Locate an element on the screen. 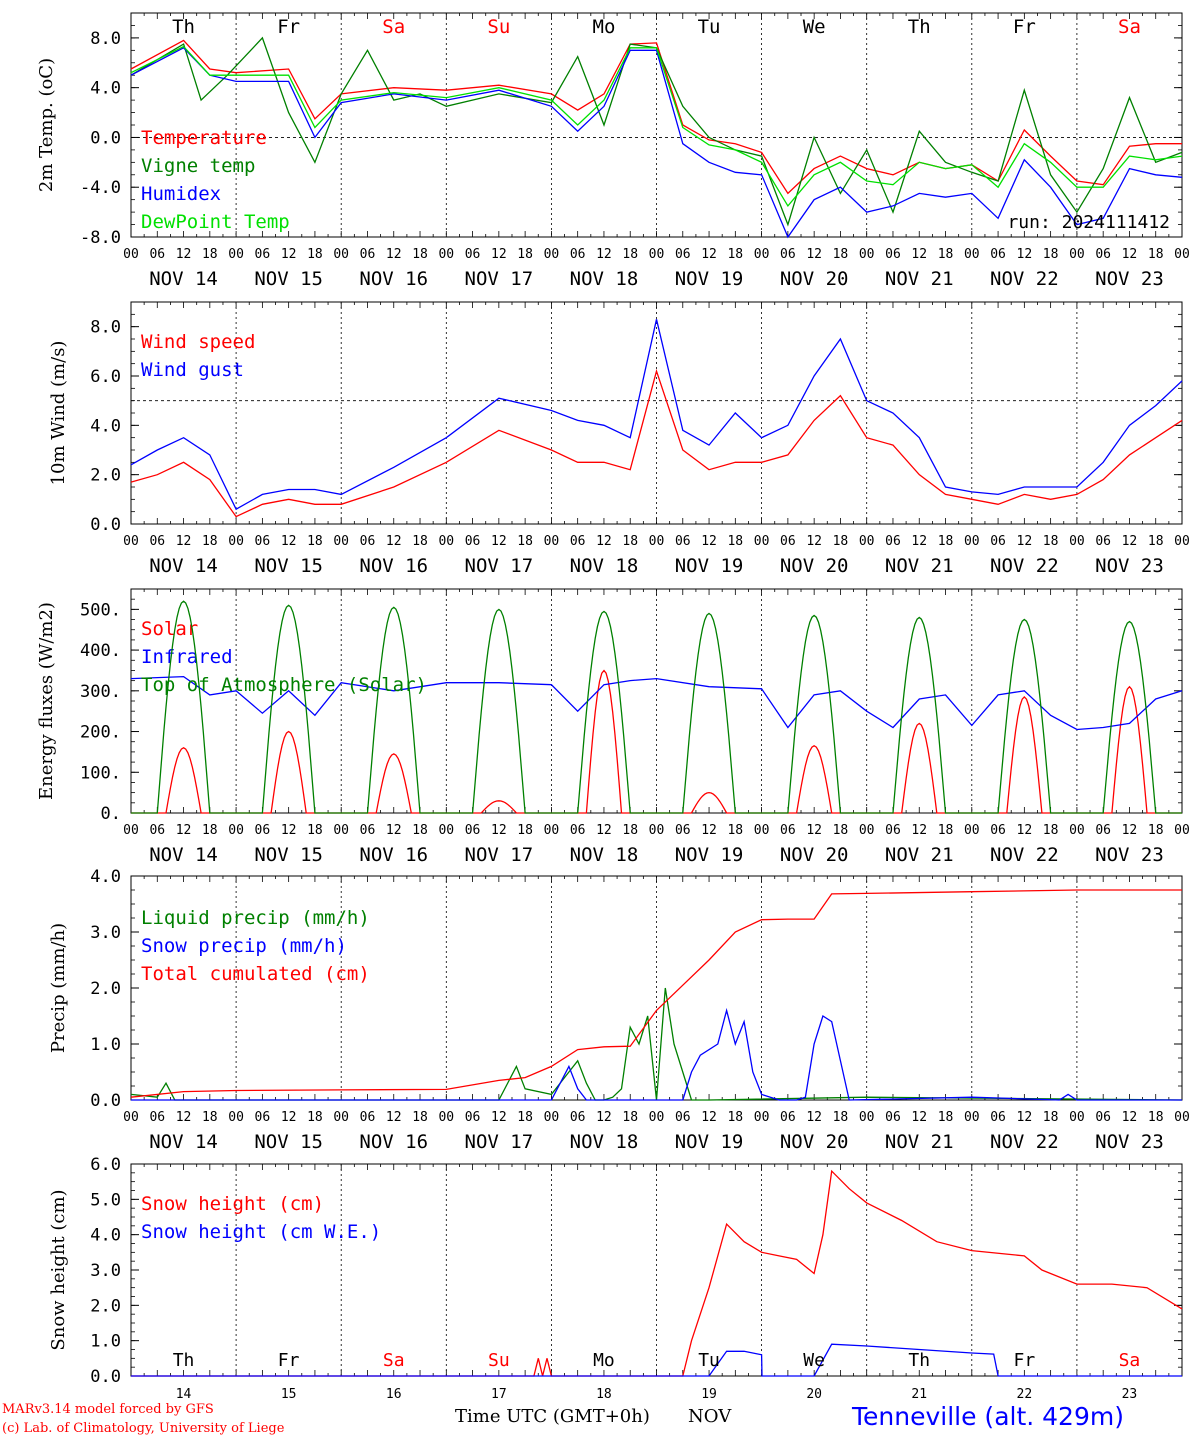  y-tick-label: 2.0 is located at coordinates (105, 476).